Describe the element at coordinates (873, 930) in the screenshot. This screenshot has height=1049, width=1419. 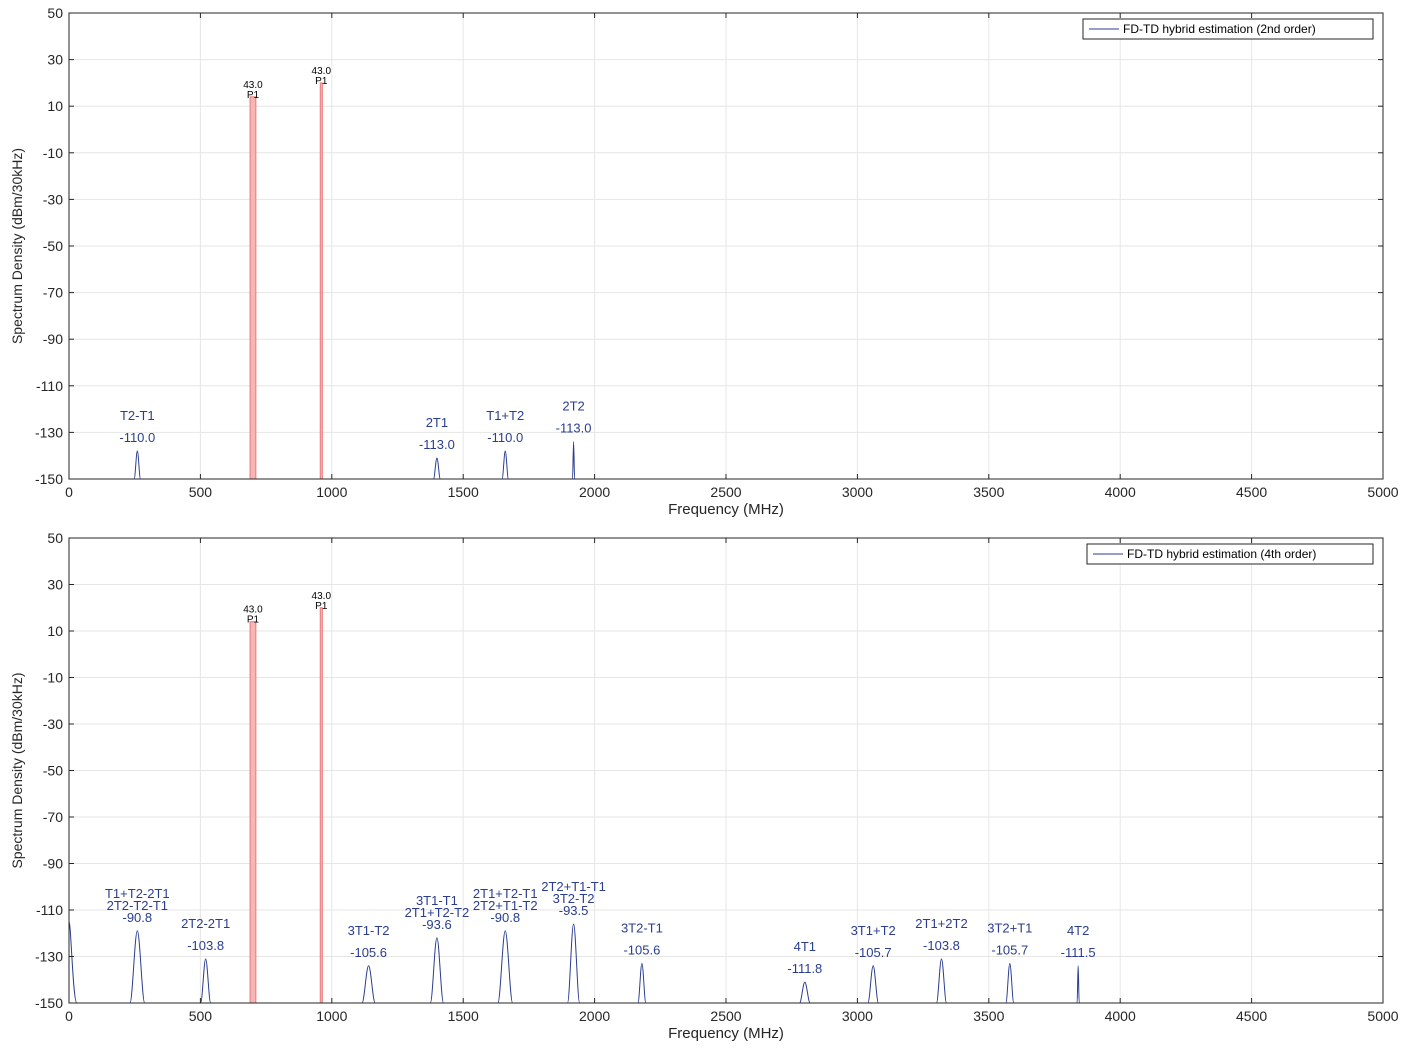
I see `peak-name-label: 3T1+T2` at that location.